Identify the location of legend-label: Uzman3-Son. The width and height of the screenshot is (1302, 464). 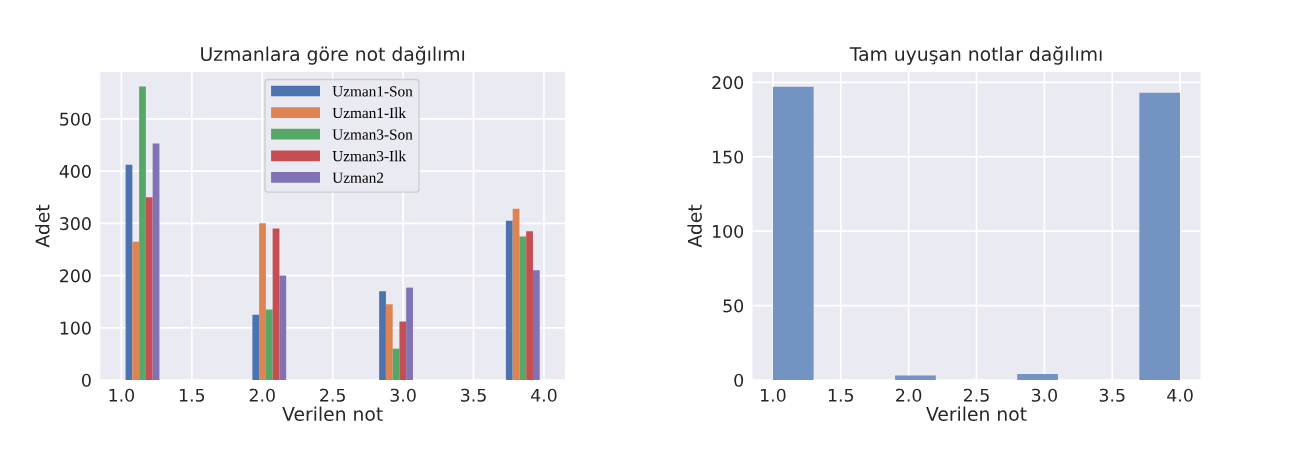
(372, 134).